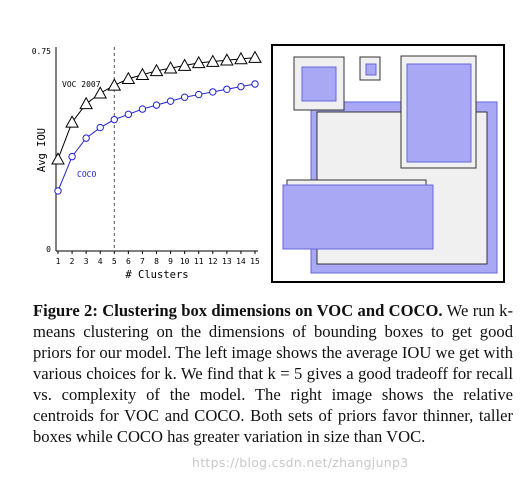  I want to click on x-tick-label: 10, so click(185, 261).